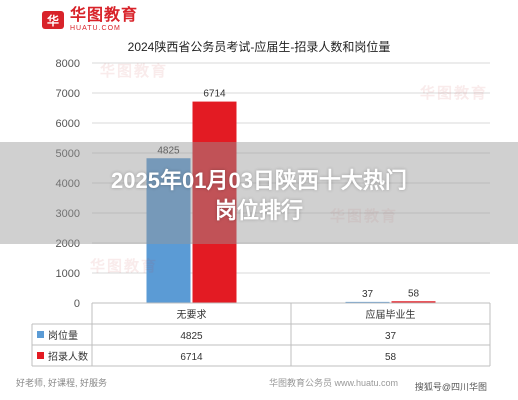  What do you see at coordinates (258, 210) in the screenshot?
I see `headline-line-2: 岗位排行` at bounding box center [258, 210].